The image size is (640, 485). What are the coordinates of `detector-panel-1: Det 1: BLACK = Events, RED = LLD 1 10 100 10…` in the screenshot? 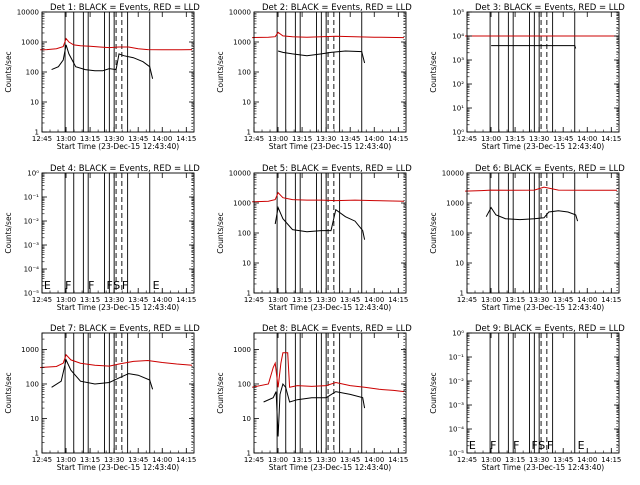 It's located at (102, 77).